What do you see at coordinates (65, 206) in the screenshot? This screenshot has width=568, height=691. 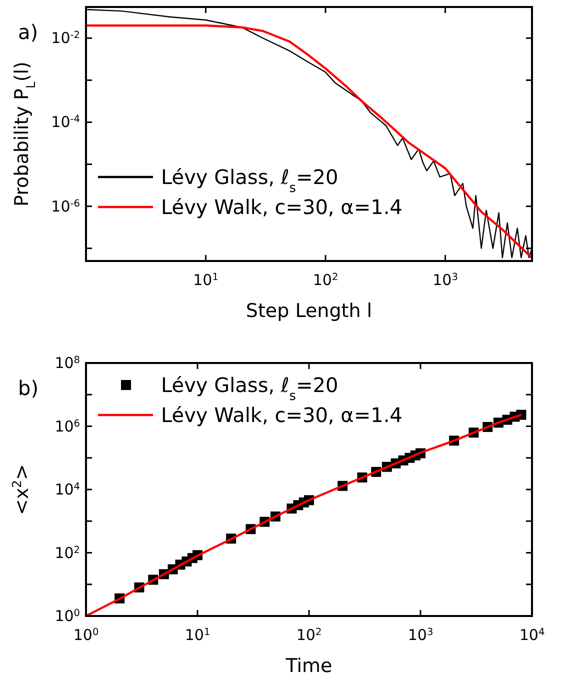 I see `y-tick-label: 10$^{-6}$` at bounding box center [65, 206].